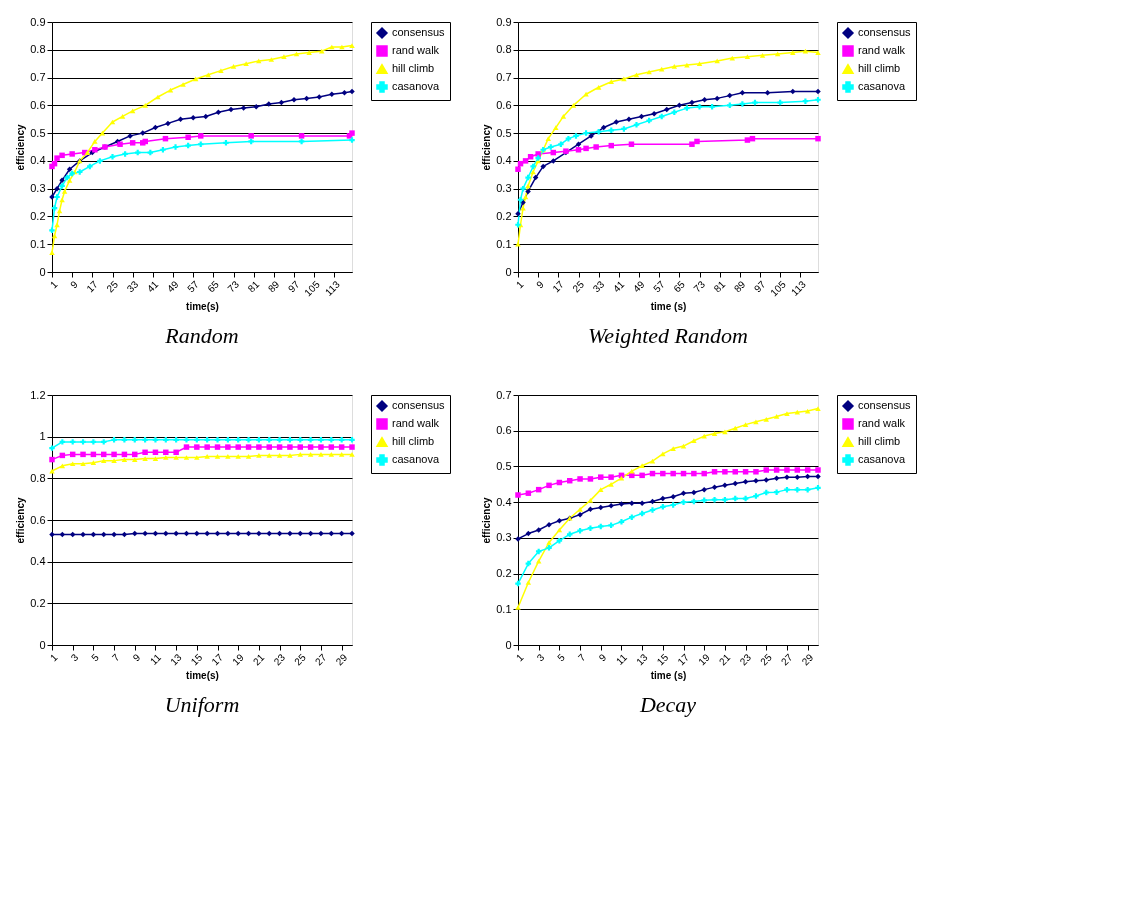 This screenshot has width=1147, height=905. What do you see at coordinates (724, 659) in the screenshot?
I see `x-tick-label: 21` at bounding box center [724, 659].